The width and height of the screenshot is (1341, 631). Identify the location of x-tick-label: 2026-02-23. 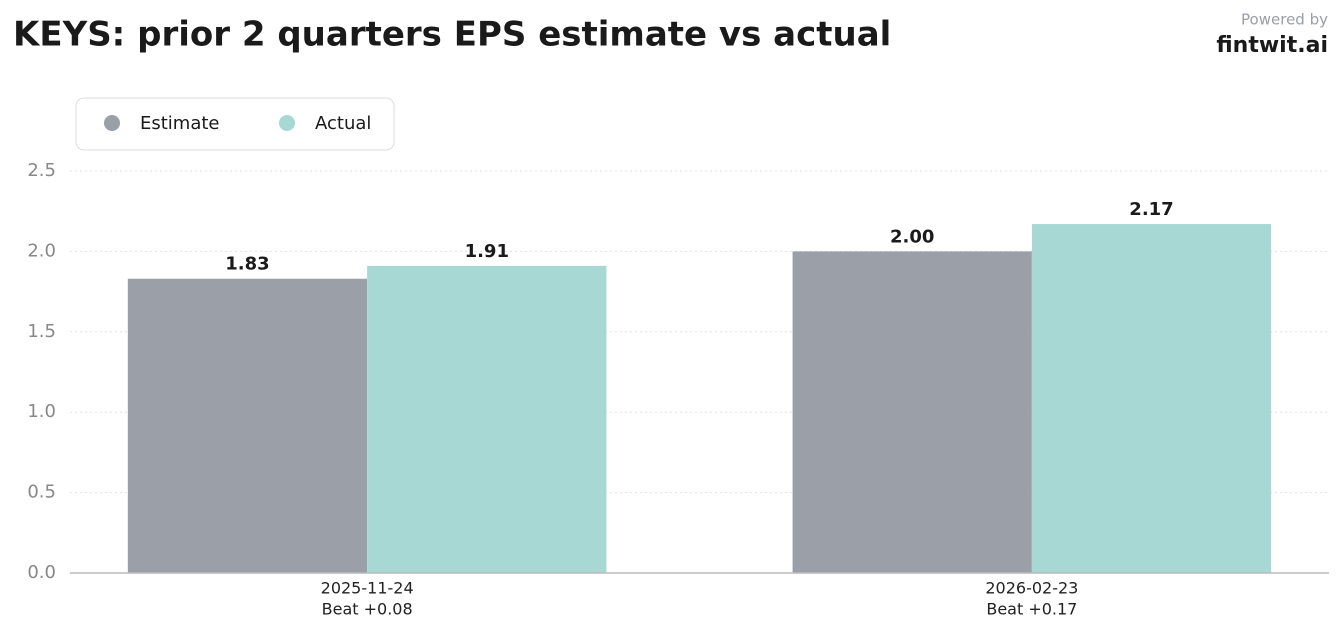
(1031, 588).